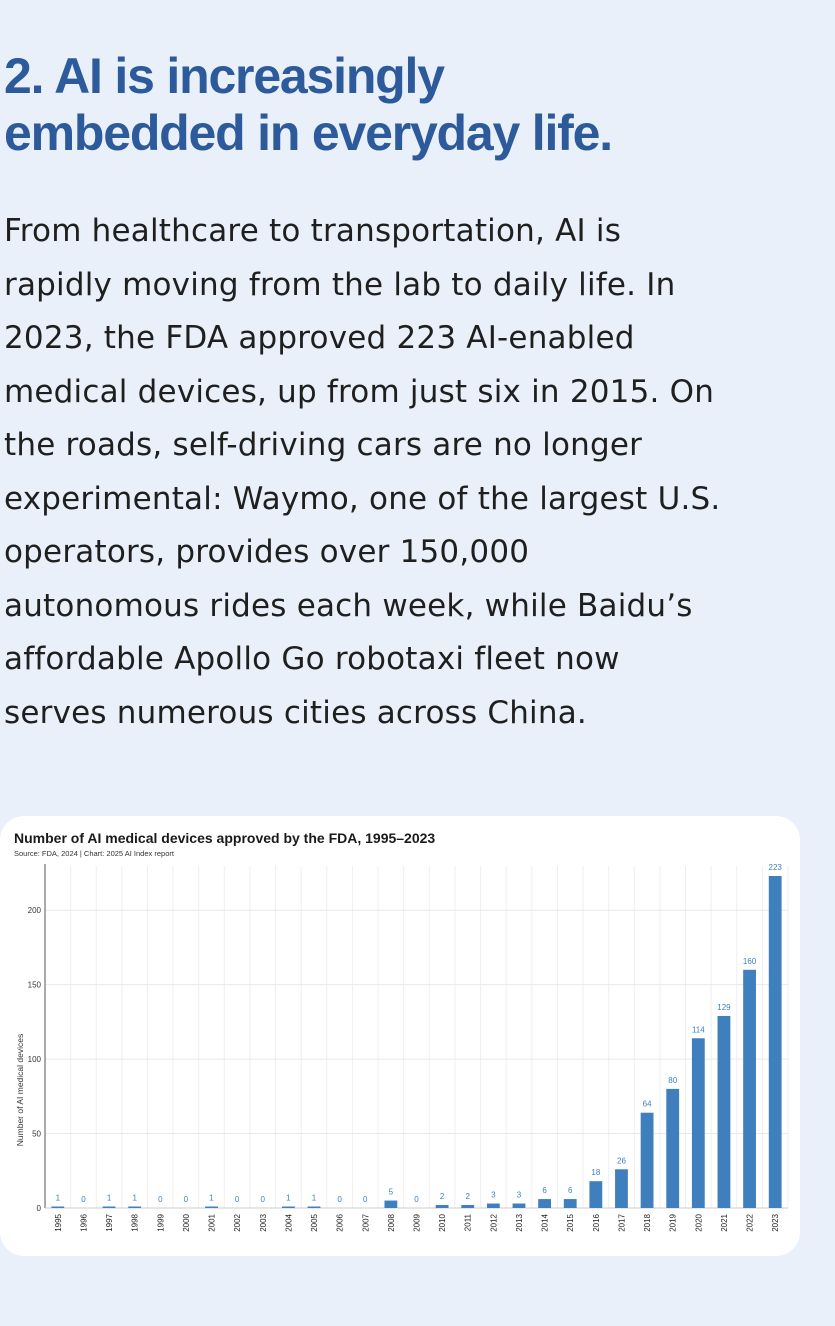  What do you see at coordinates (468, 1222) in the screenshot?
I see `x-tick-label: 2011` at bounding box center [468, 1222].